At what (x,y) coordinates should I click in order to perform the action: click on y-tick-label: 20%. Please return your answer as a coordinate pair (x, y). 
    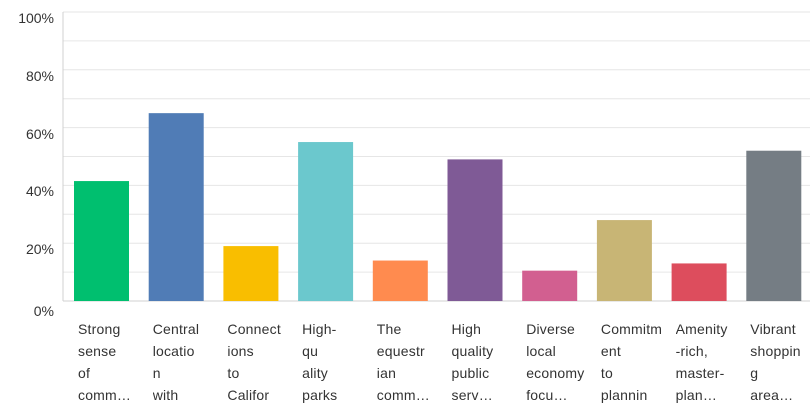
    Looking at the image, I should click on (39, 249).